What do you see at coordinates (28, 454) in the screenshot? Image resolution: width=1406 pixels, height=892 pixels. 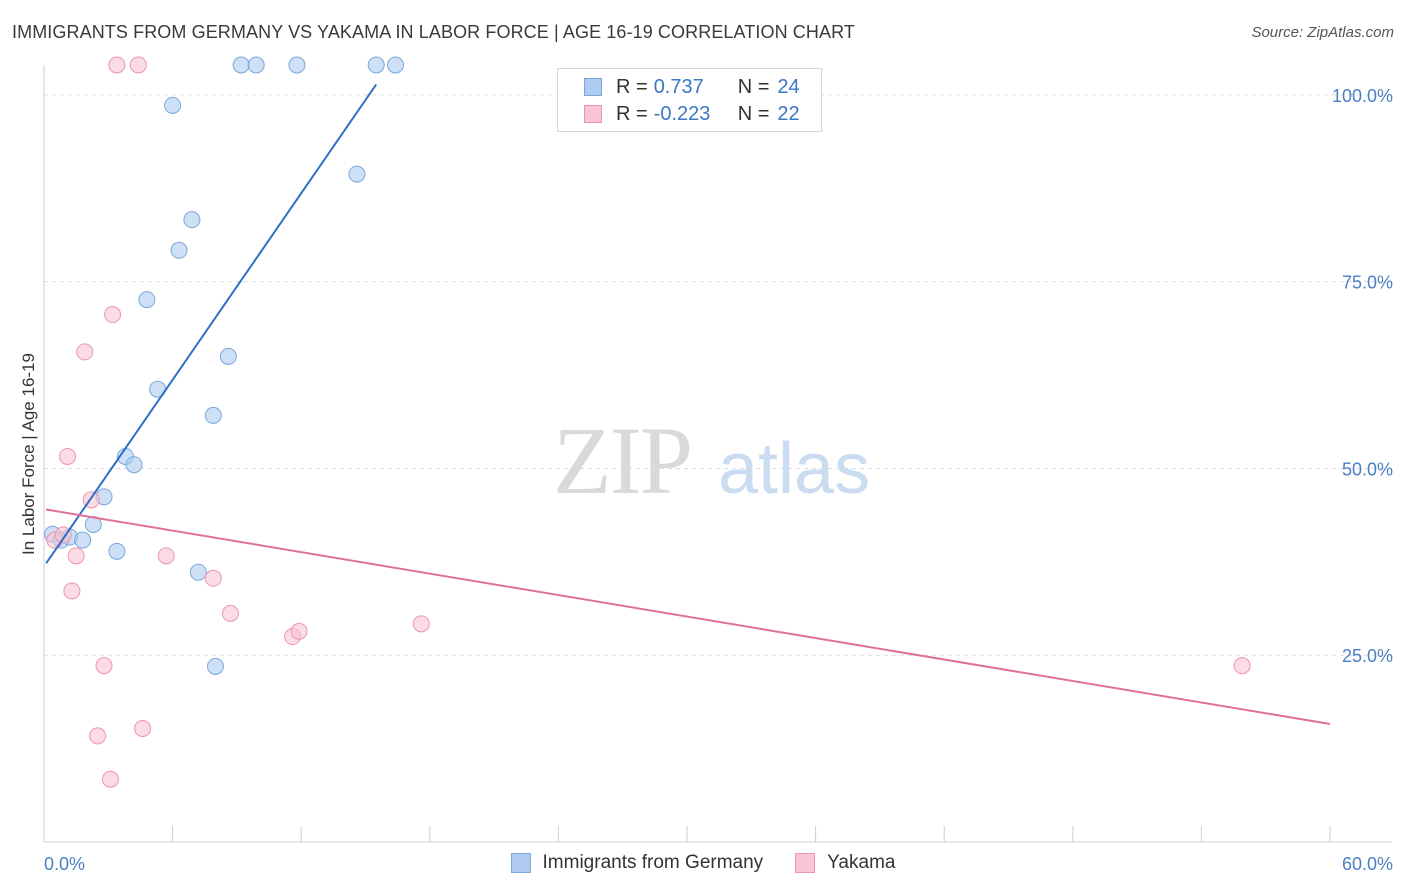 I see `y-axis-title: In Labor Force | Age 16-19` at bounding box center [28, 454].